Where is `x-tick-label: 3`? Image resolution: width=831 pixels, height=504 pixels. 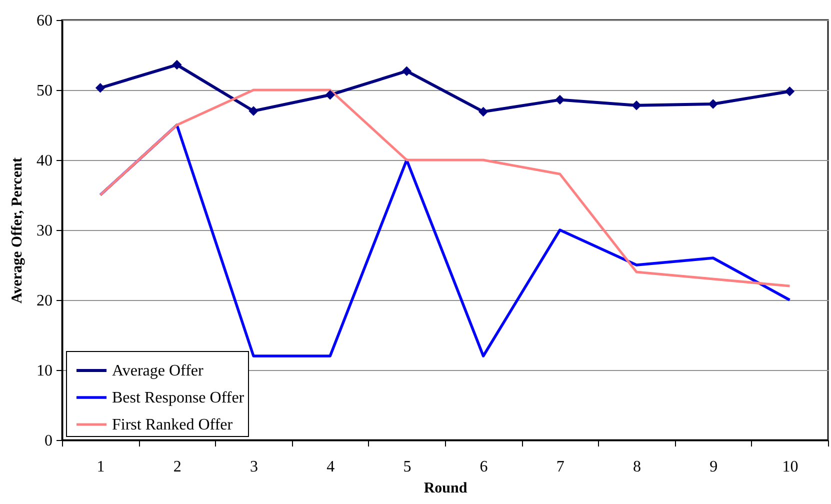 x-tick-label: 3 is located at coordinates (254, 467).